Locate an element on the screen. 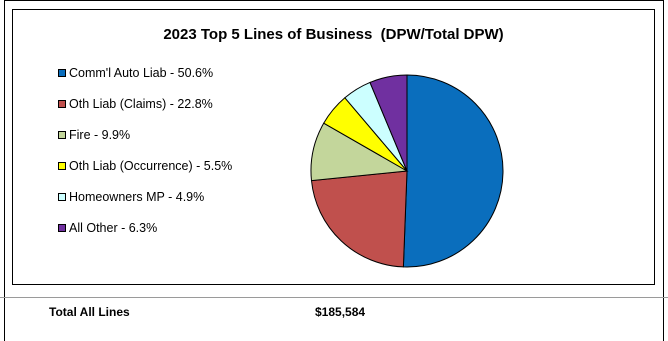  legend-item: All Other - 6.3% is located at coordinates (107, 228).